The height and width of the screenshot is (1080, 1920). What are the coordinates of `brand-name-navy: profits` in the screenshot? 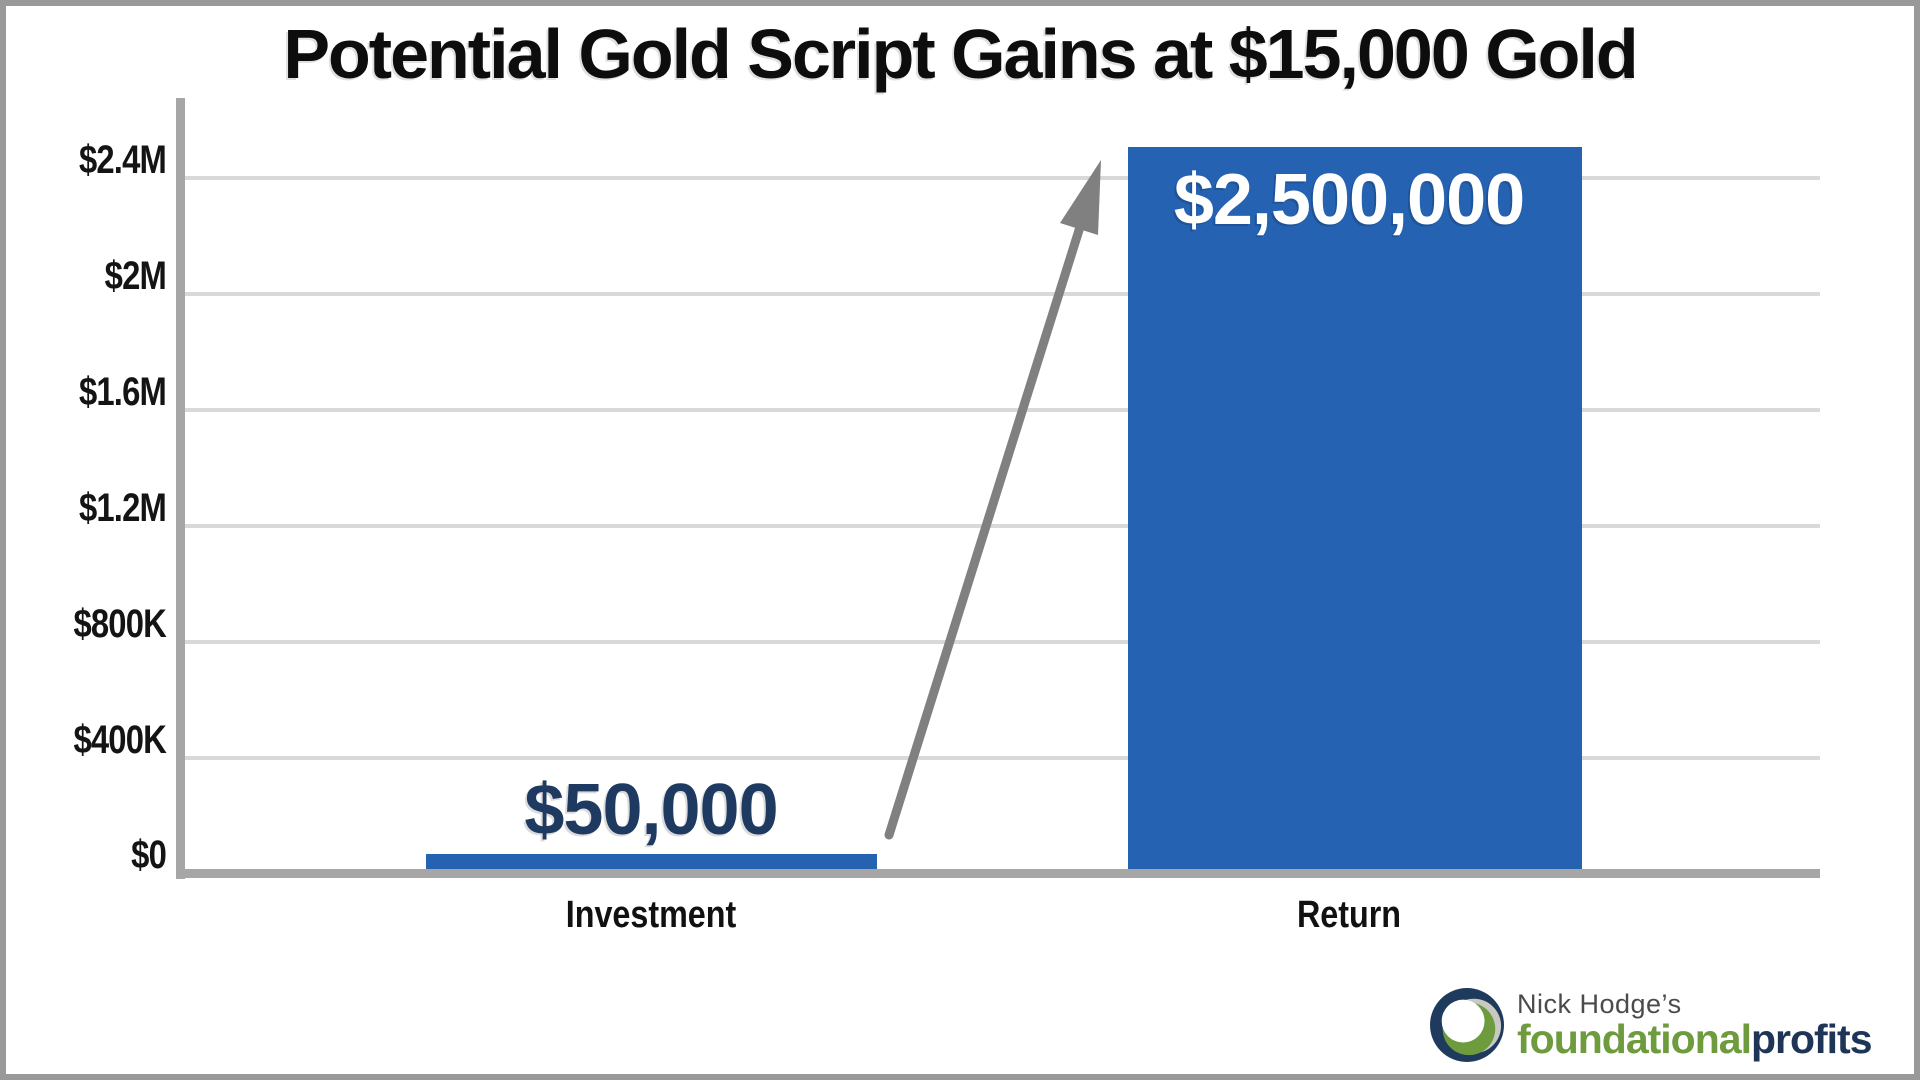 It's located at (1811, 1039).